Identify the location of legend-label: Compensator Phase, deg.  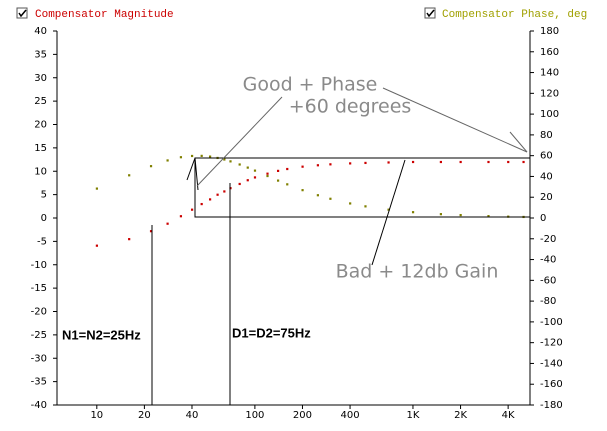
(514, 15).